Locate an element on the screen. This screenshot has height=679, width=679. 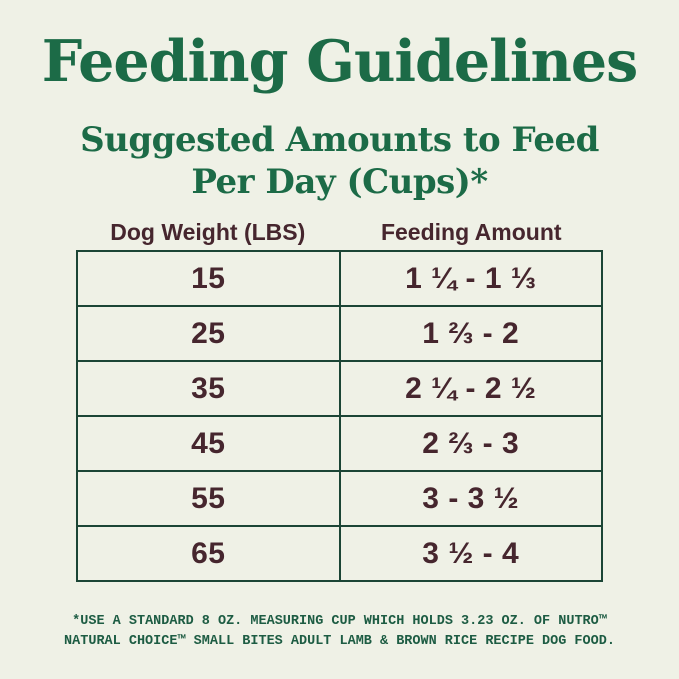
table-row: 45 2 ⅔ - 3 is located at coordinates (339, 443).